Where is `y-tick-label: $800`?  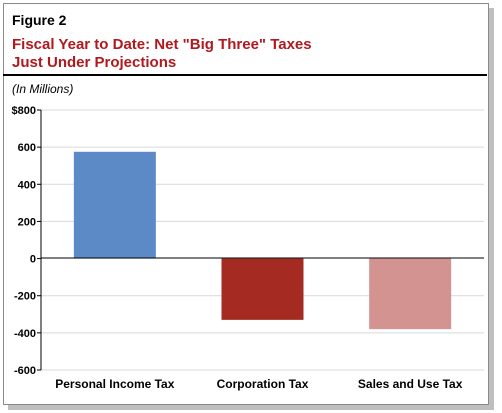
y-tick-label: $800 is located at coordinates (24, 111).